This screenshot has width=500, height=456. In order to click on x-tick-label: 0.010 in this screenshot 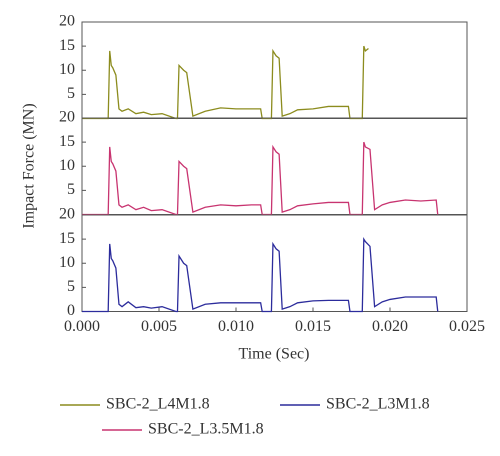, I will do `click(236, 326)`.